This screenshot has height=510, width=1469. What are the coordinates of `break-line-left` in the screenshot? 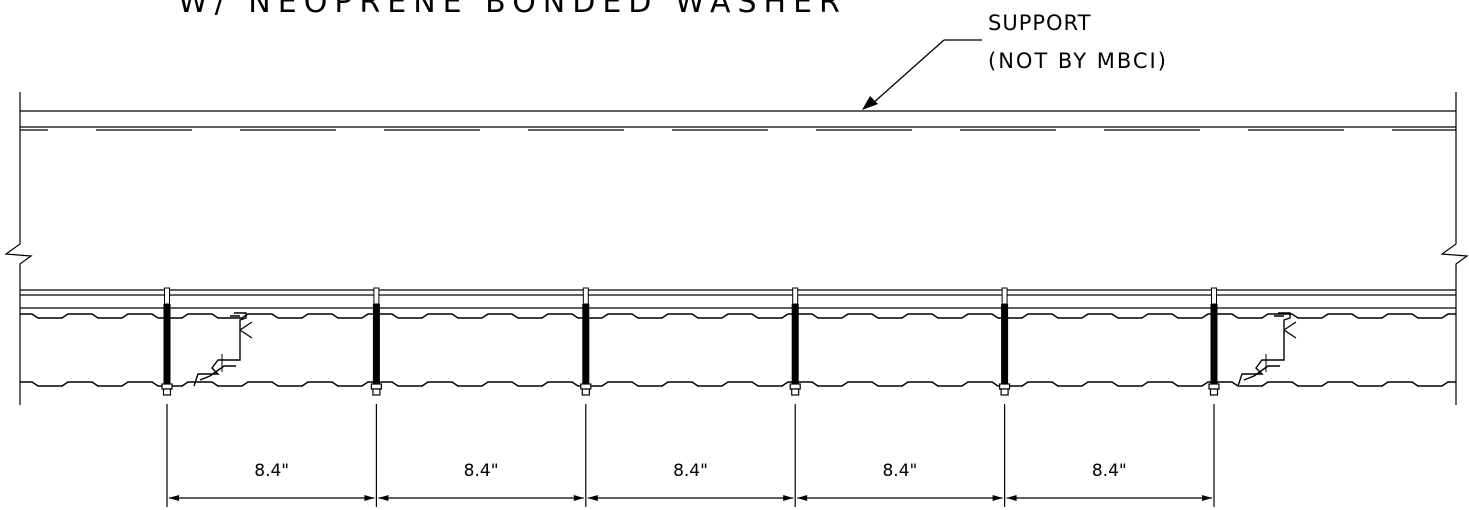 It's located at (18, 248).